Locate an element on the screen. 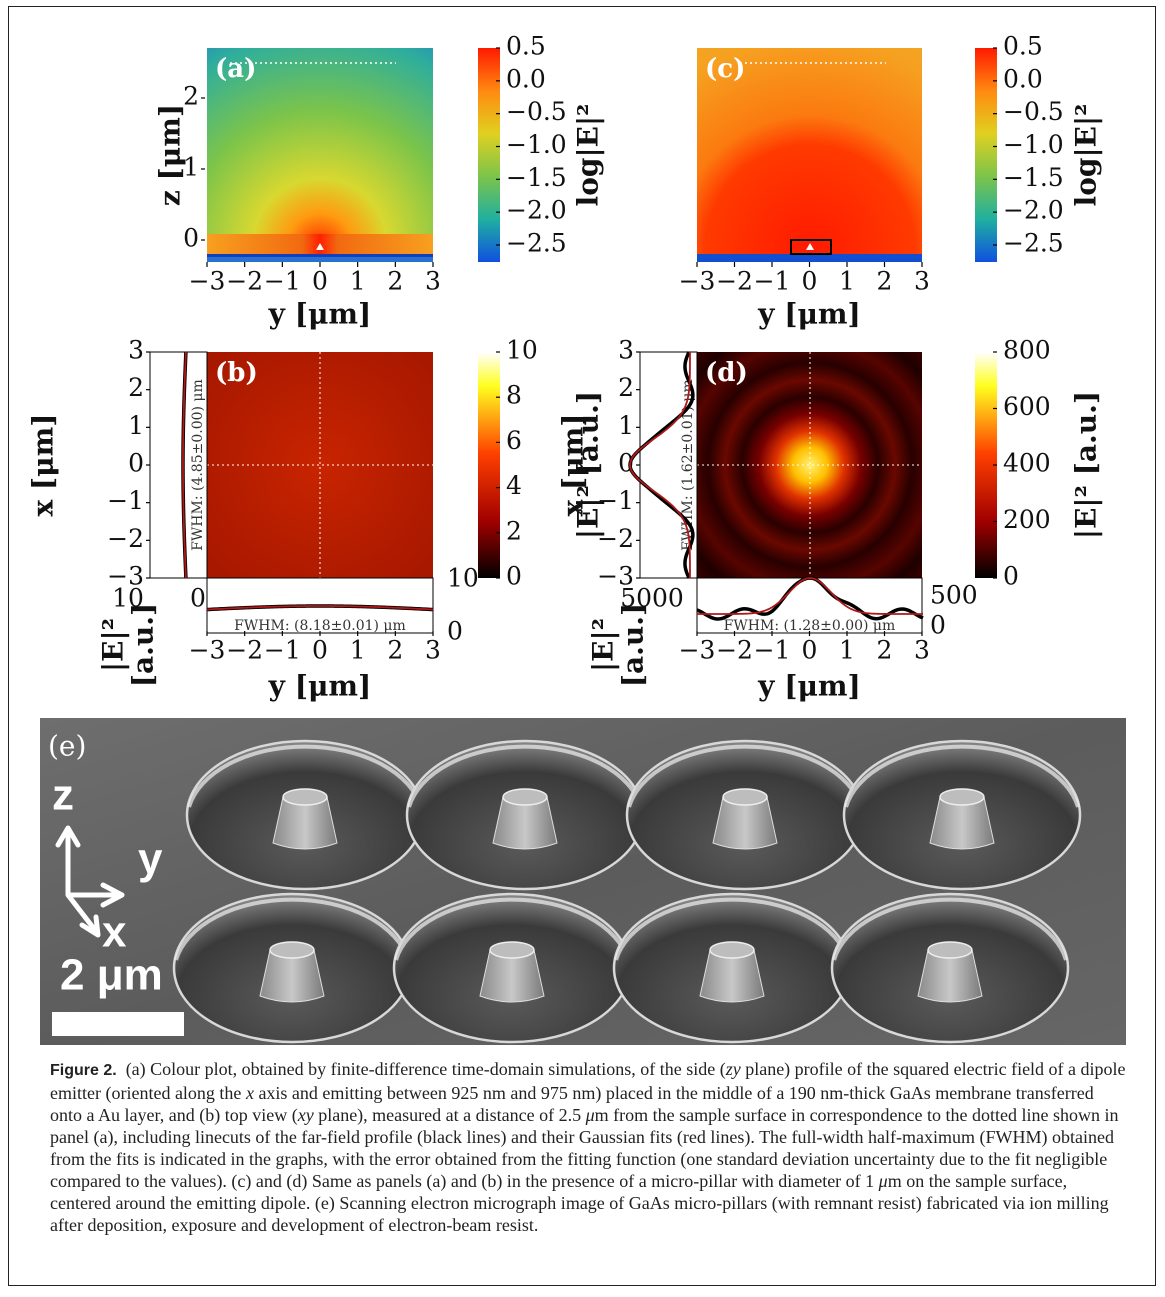 The height and width of the screenshot is (1297, 1165). axis-label: y is located at coordinates (150, 859).